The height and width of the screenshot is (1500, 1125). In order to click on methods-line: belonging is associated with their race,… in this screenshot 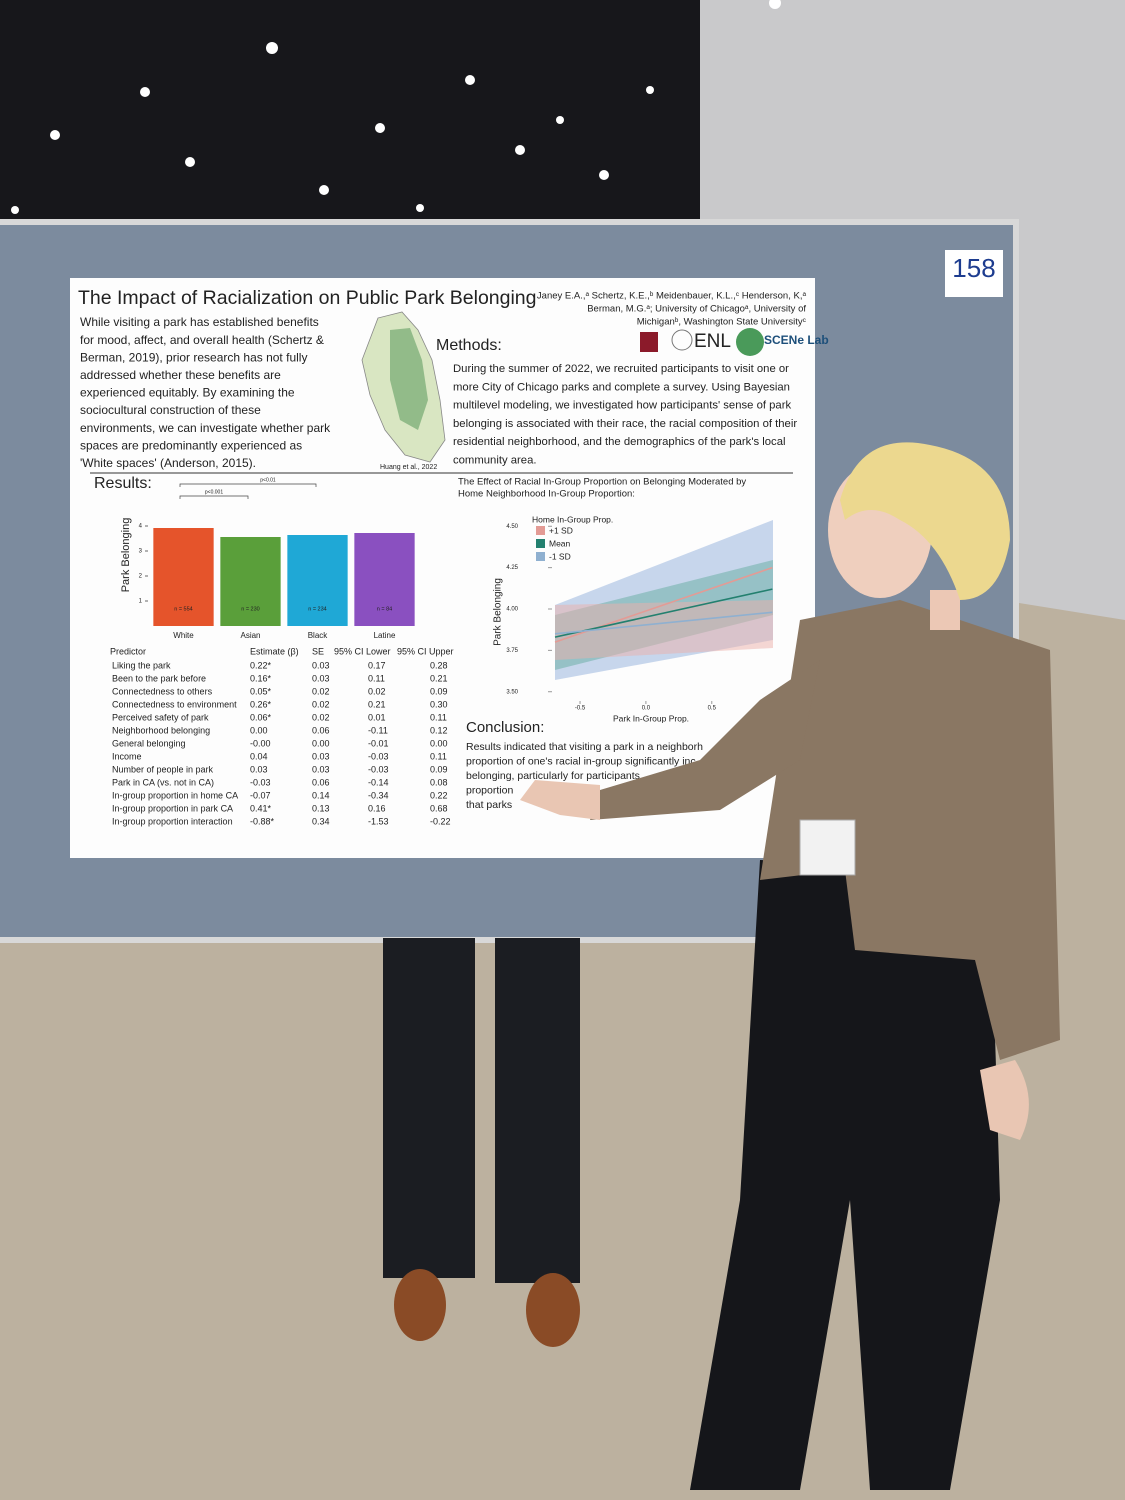, I will do `click(625, 424)`.